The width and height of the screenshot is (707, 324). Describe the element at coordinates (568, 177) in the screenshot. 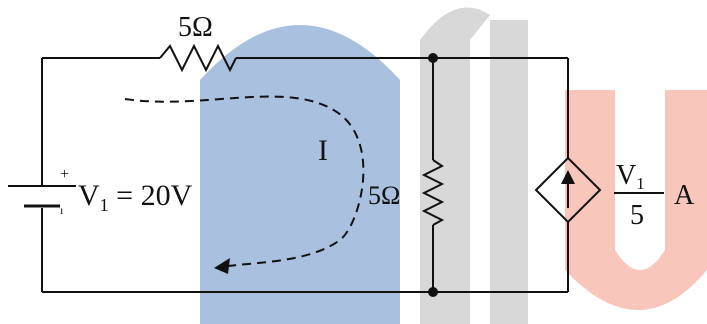

I see `dependent-source-arrow-head` at that location.